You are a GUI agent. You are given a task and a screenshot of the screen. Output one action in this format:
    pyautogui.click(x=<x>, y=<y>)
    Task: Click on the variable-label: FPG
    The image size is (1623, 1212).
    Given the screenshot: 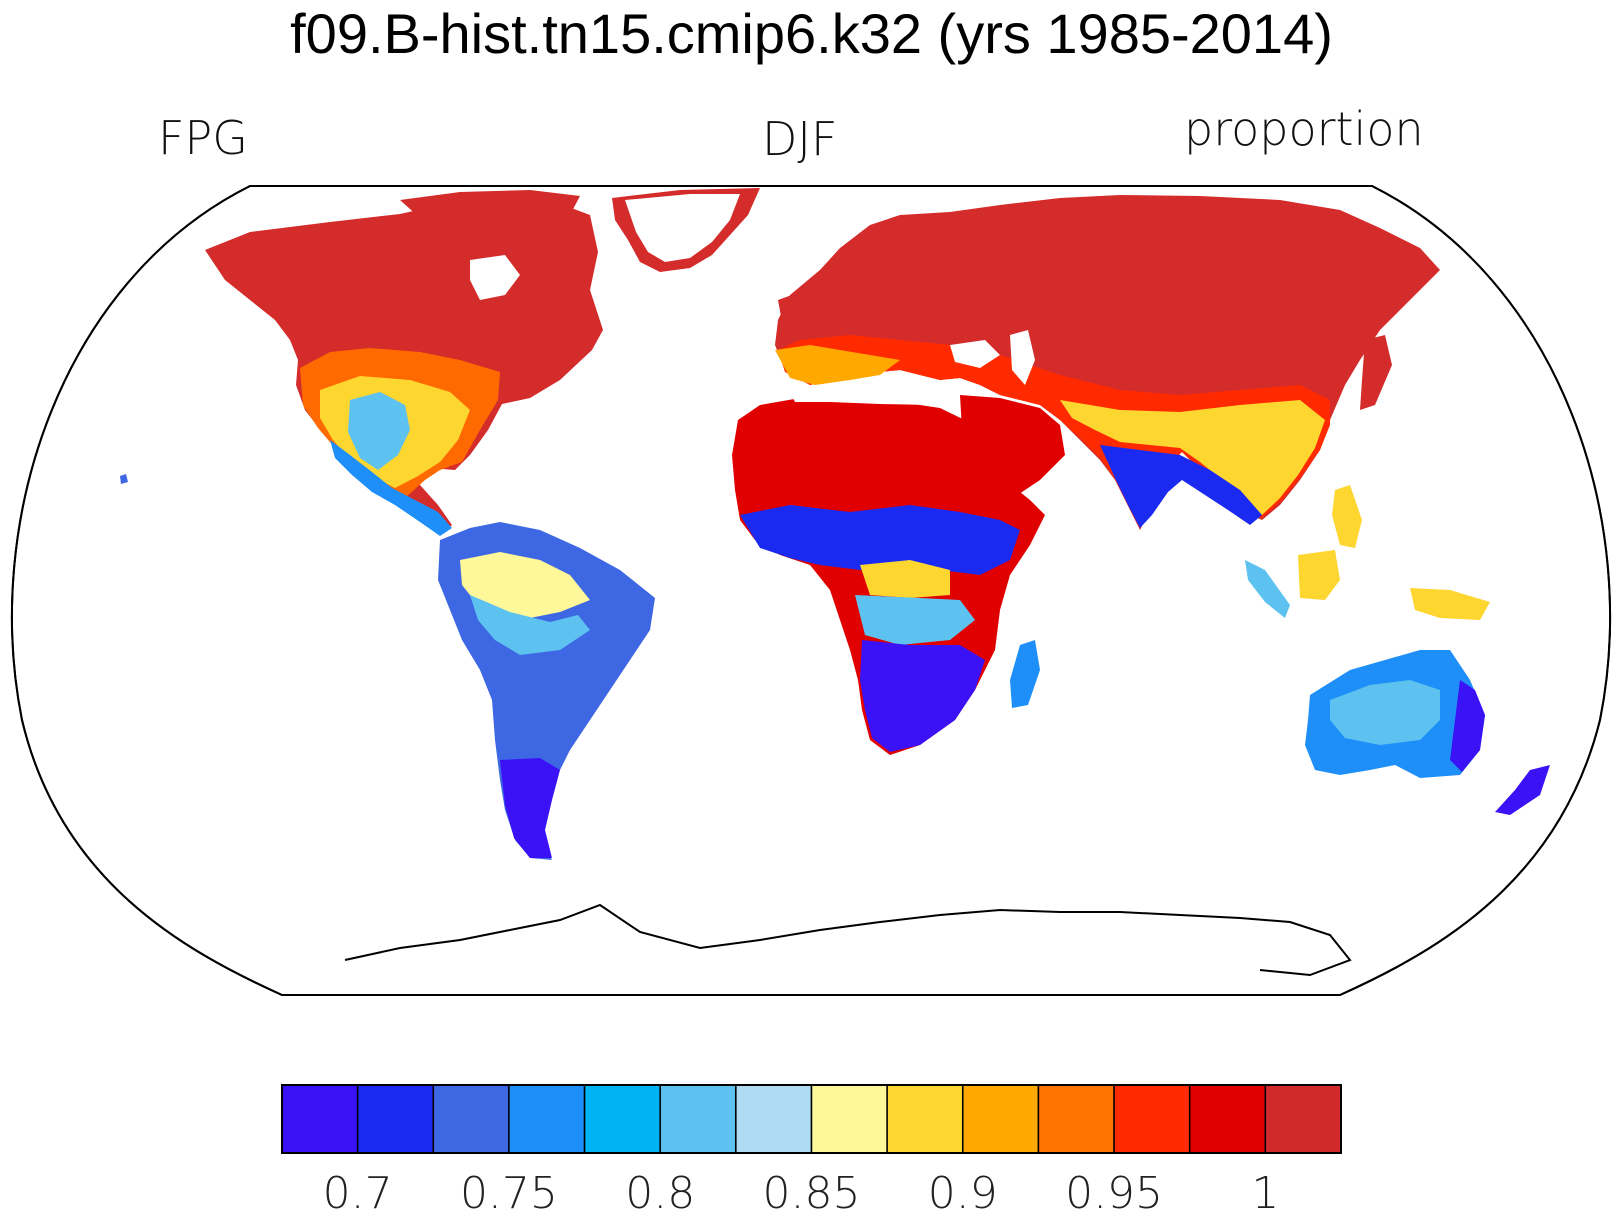 What is the action you would take?
    pyautogui.click(x=203, y=138)
    